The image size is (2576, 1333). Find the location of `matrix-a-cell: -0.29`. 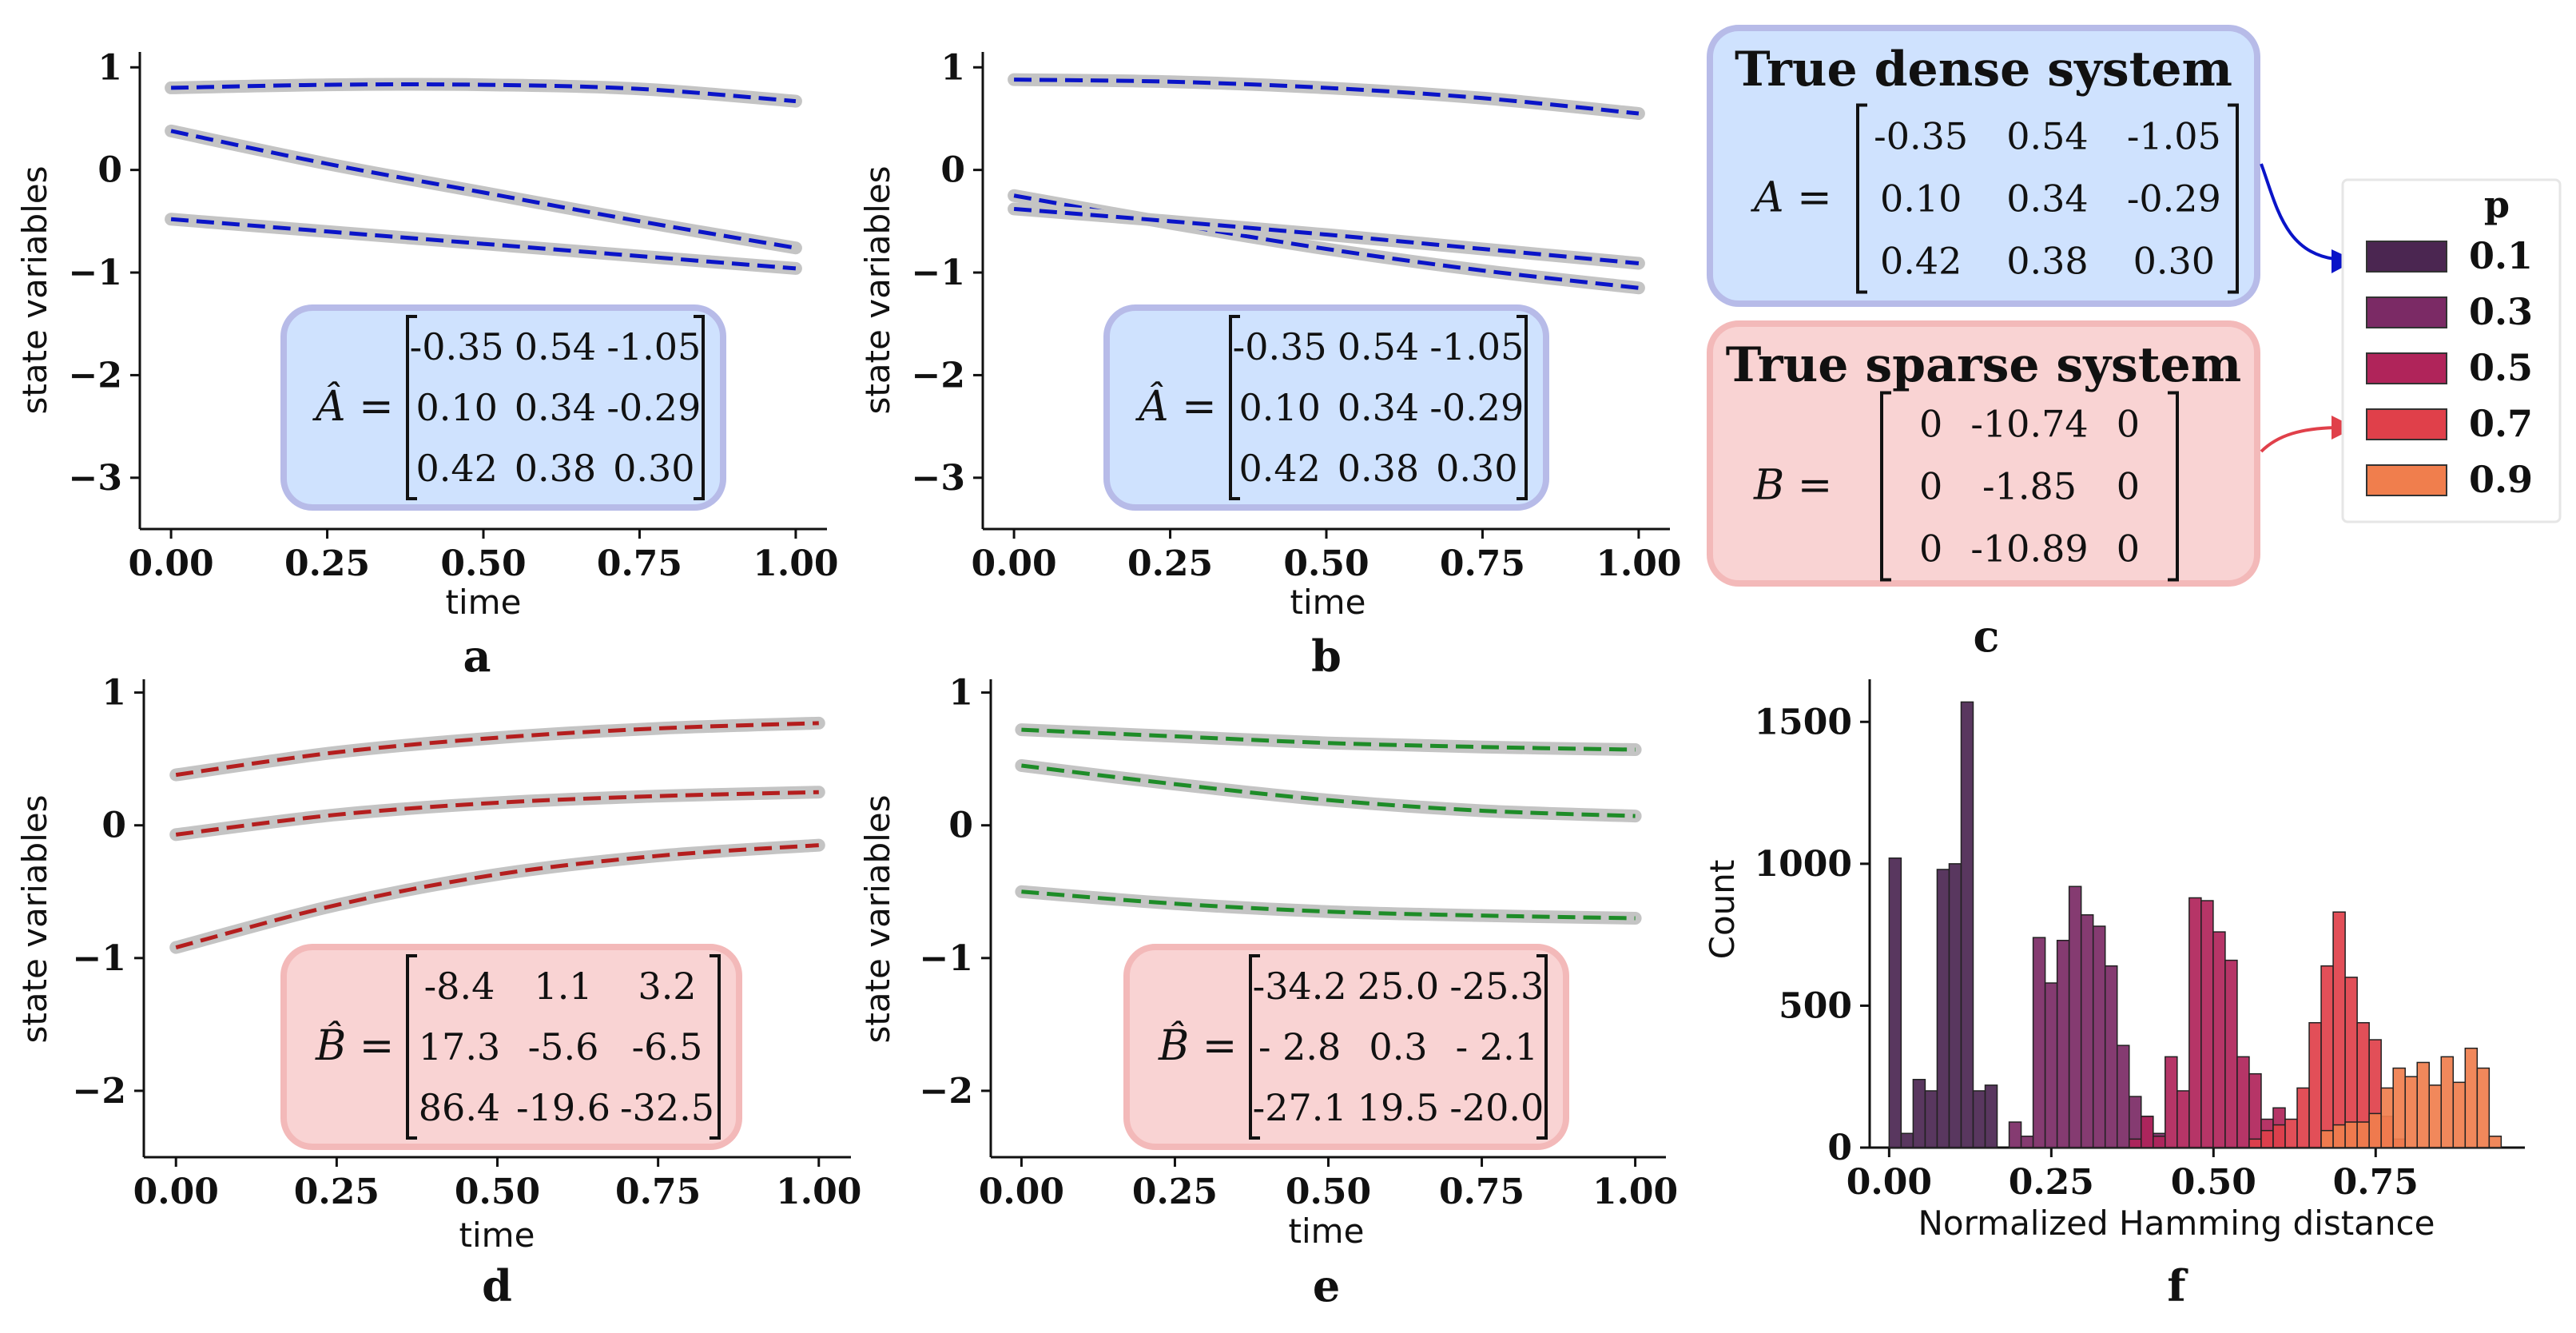

matrix-a-cell: -0.29 is located at coordinates (653, 407).